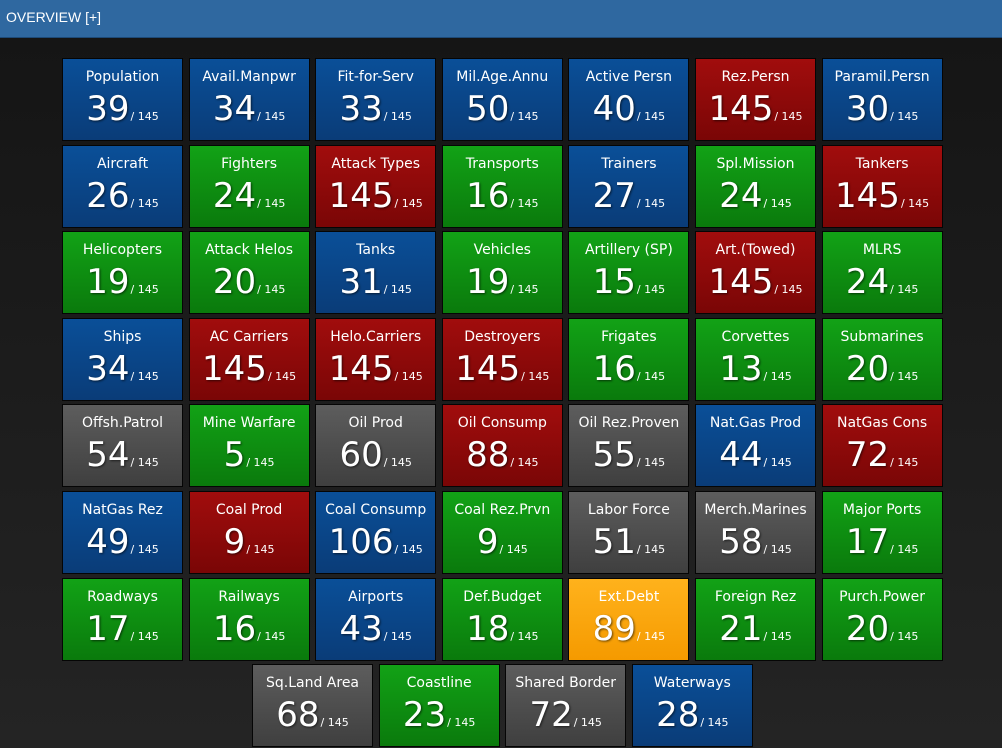 The width and height of the screenshot is (1002, 748). I want to click on stat-tile-label: Transports, so click(502, 163).